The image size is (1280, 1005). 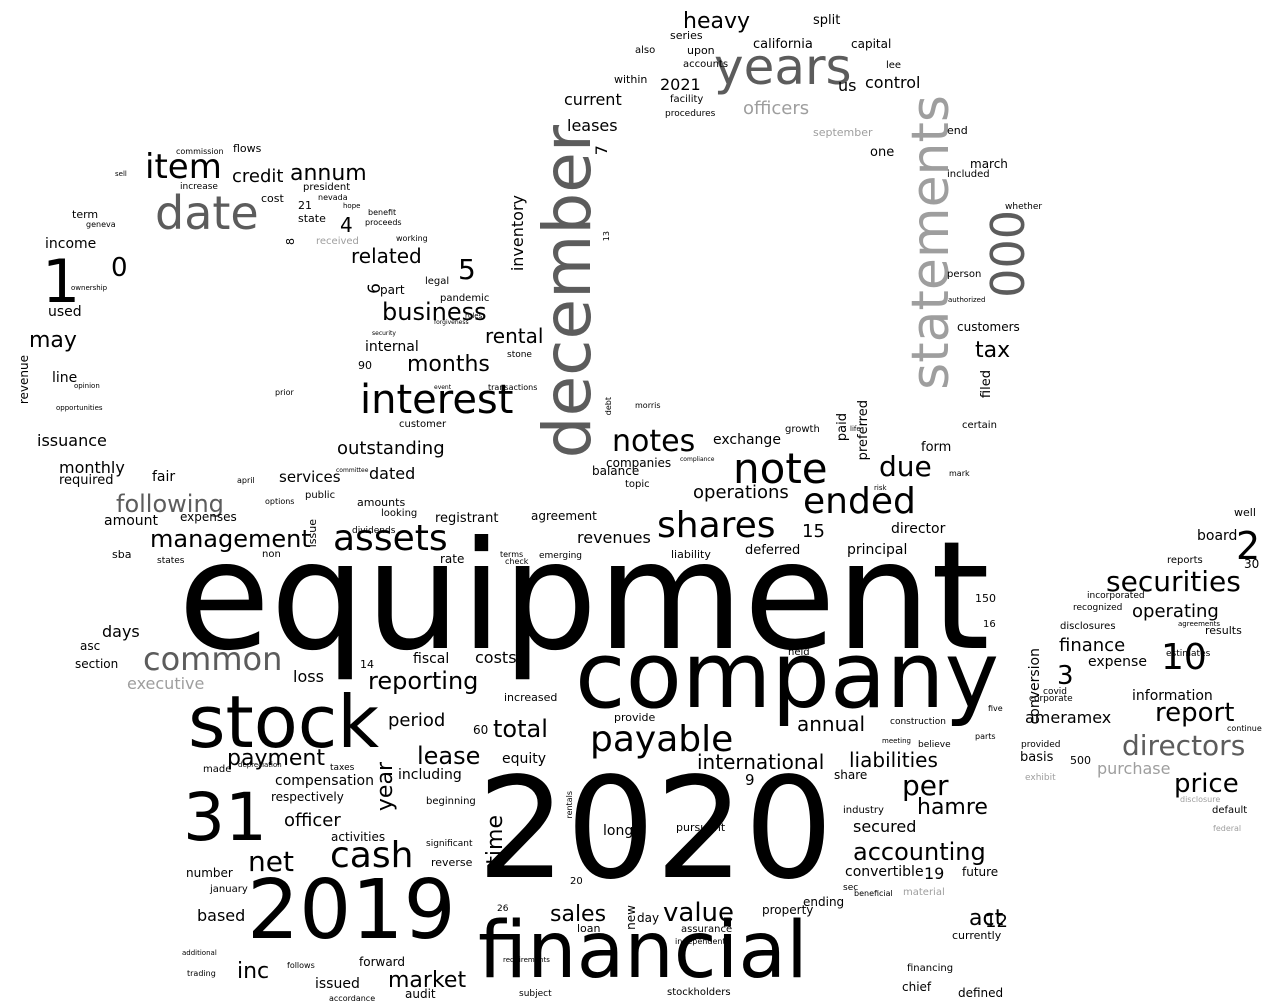 I want to click on word-capital: capital, so click(x=871, y=44).